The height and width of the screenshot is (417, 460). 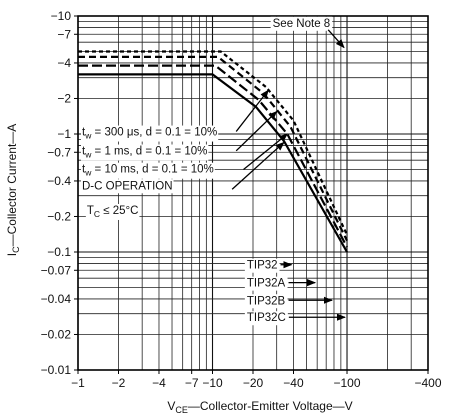 I want to click on curve-label-group: tw = 300 μs, d = 0.1 = 10%, so click(x=150, y=133).